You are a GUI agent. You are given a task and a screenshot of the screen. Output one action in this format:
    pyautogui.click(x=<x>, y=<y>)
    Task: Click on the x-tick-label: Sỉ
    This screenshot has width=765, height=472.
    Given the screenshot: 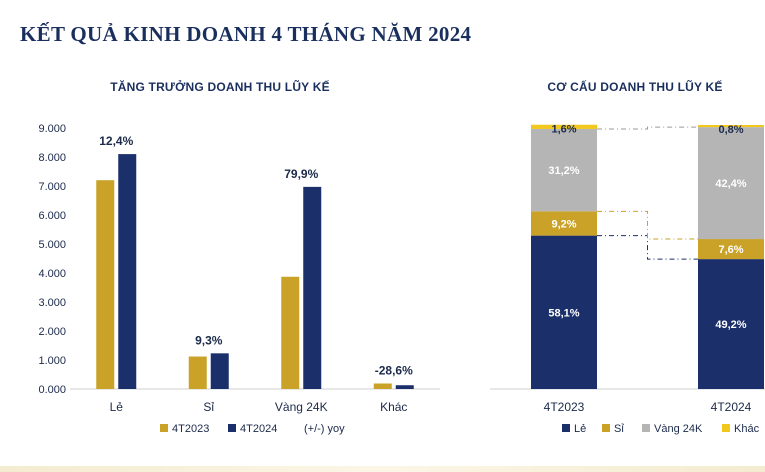 What is the action you would take?
    pyautogui.click(x=208, y=407)
    